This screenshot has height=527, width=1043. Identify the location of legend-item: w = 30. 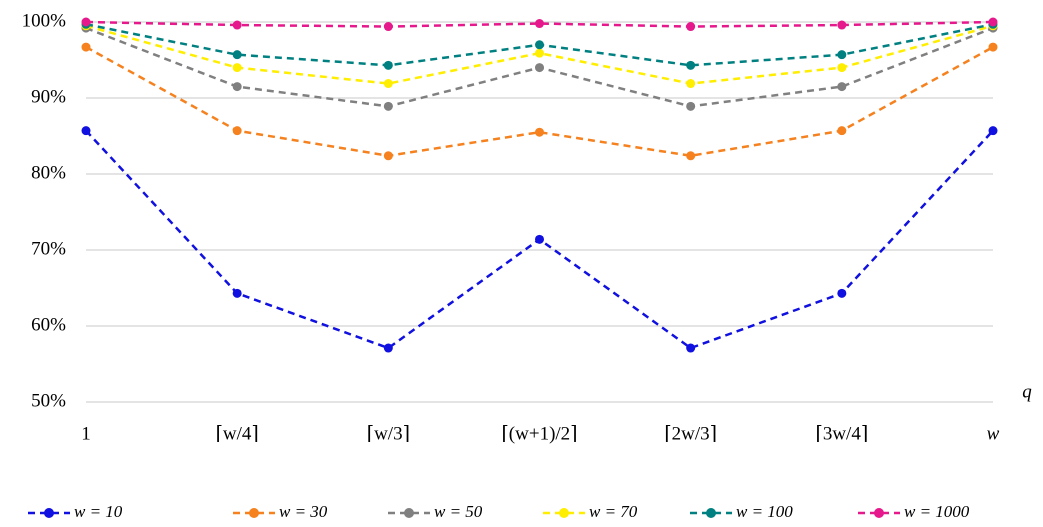
(280, 511).